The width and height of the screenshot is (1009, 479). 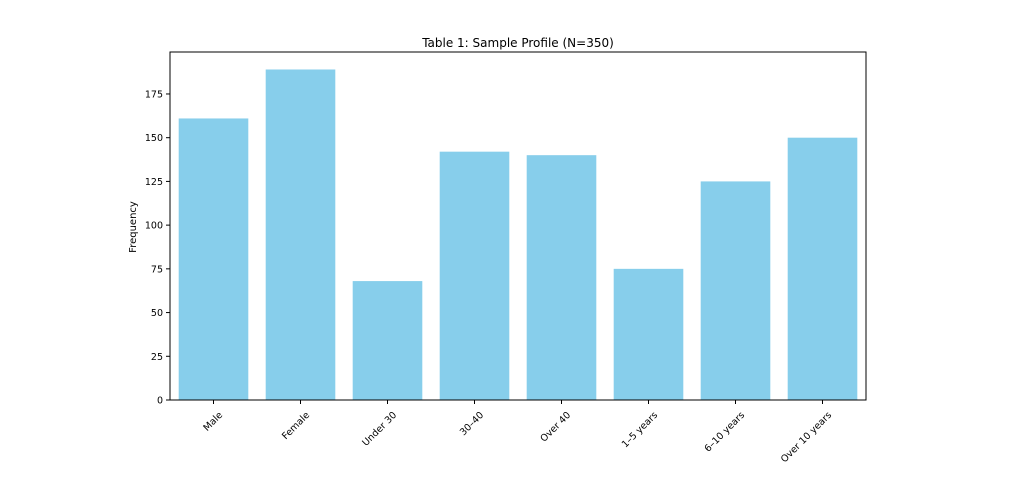 I want to click on y-tick-label: 25, so click(x=157, y=357).